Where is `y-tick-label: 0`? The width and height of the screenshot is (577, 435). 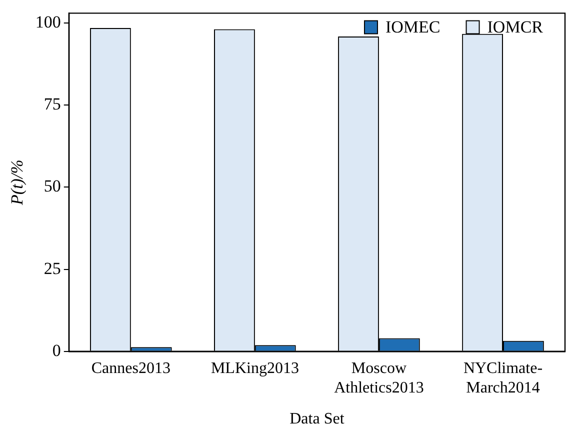
y-tick-label: 0 is located at coordinates (56, 350).